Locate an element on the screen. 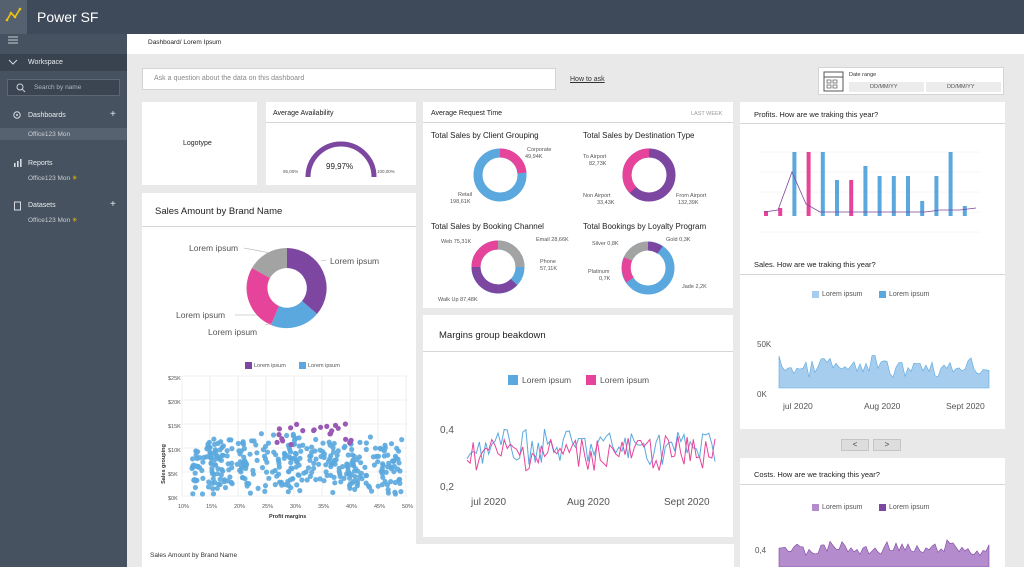  add-dashboard-icon: + is located at coordinates (113, 114).